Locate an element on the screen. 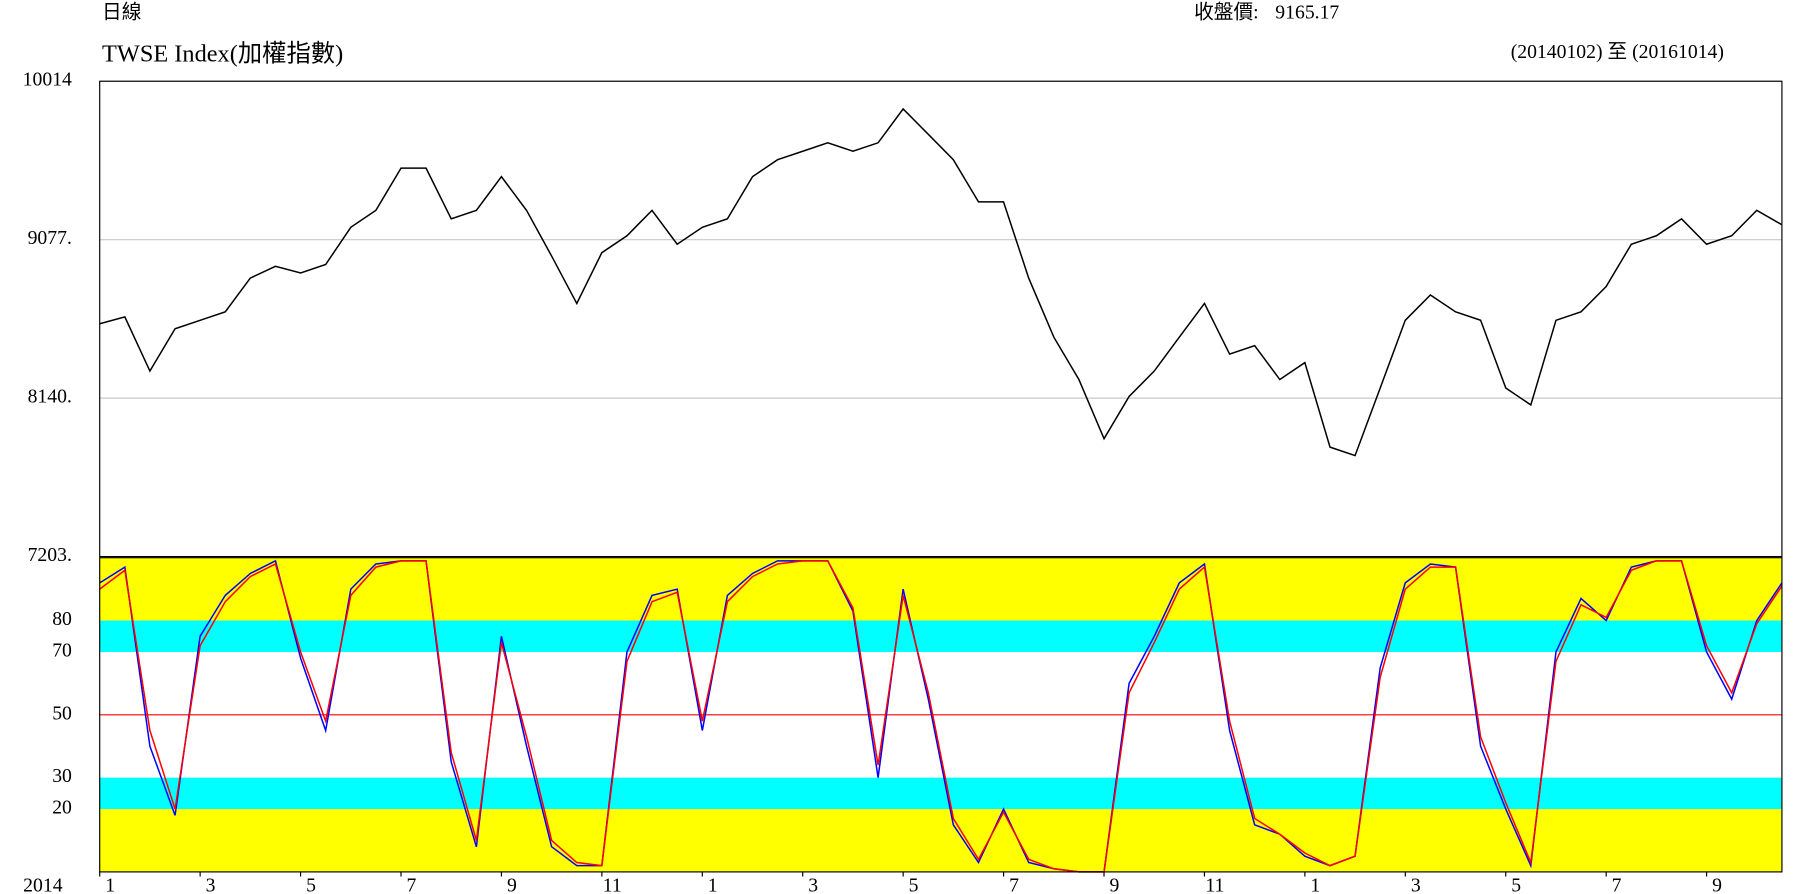 The height and width of the screenshot is (894, 1797). y-tick-label: 7203. is located at coordinates (50, 555).